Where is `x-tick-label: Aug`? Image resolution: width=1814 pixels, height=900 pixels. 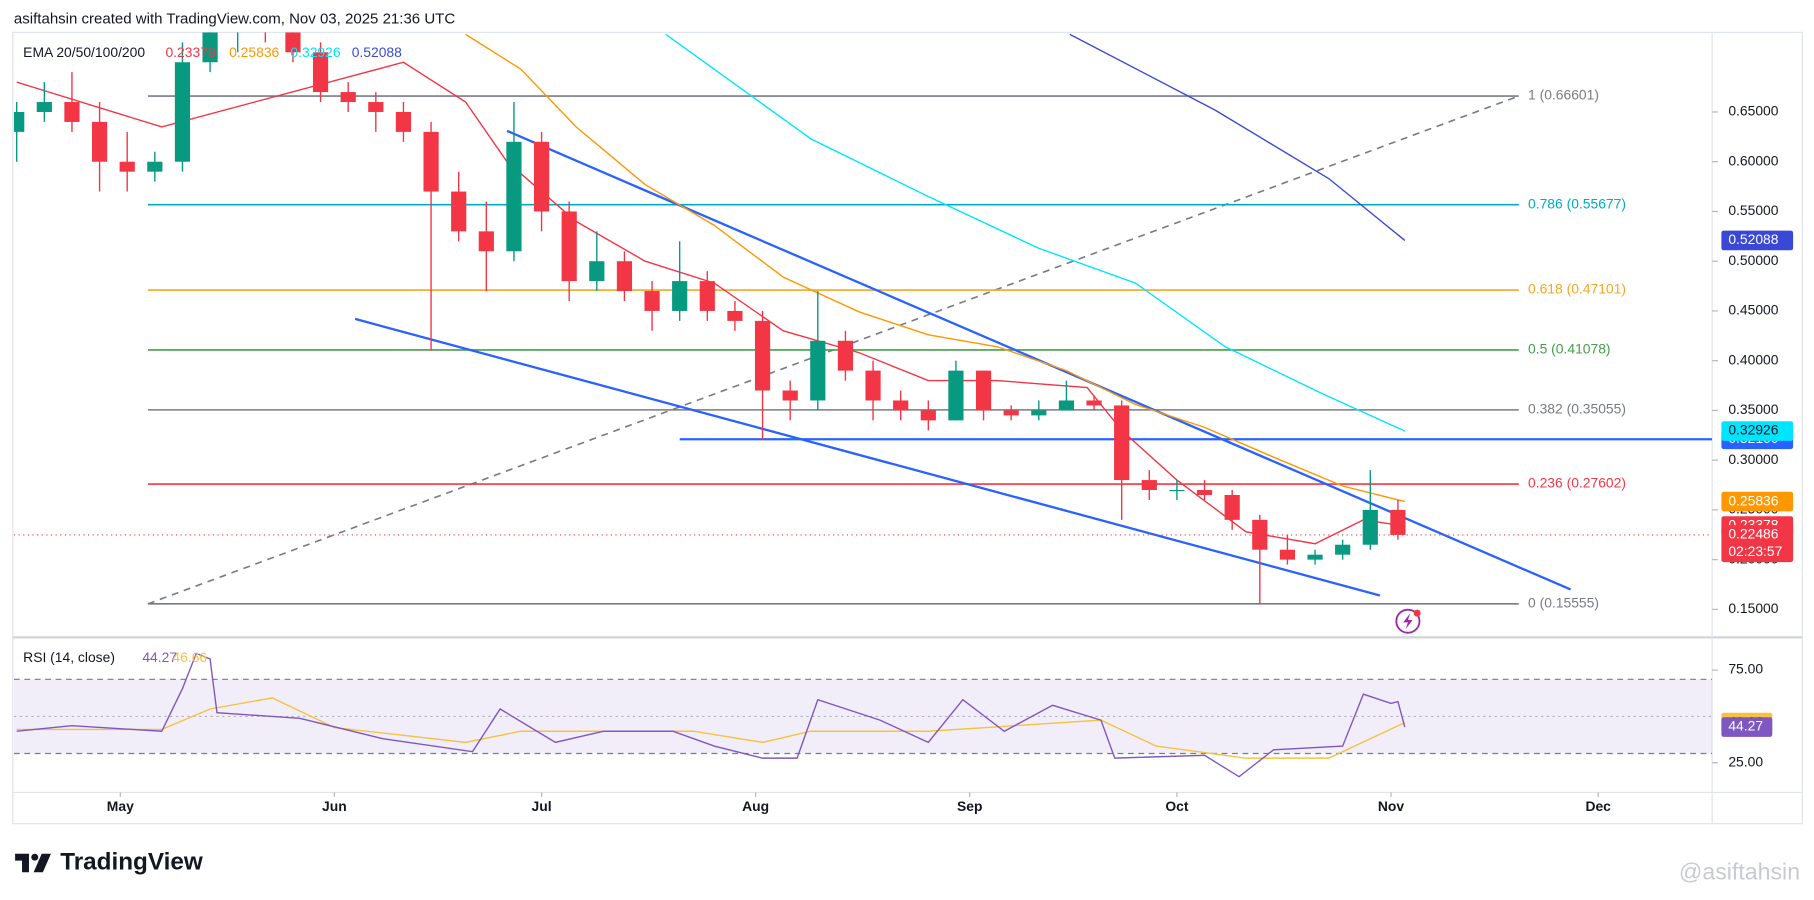
x-tick-label: Aug is located at coordinates (755, 806).